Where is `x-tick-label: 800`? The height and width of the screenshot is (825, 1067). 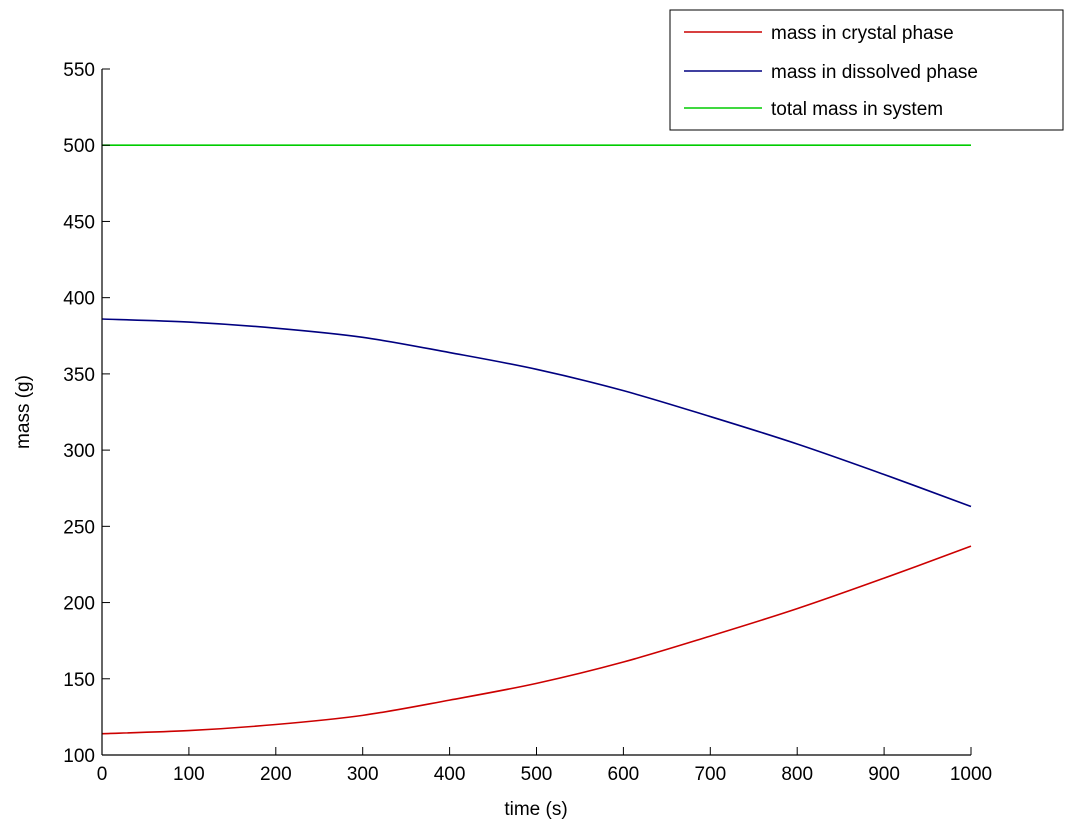 x-tick-label: 800 is located at coordinates (797, 774).